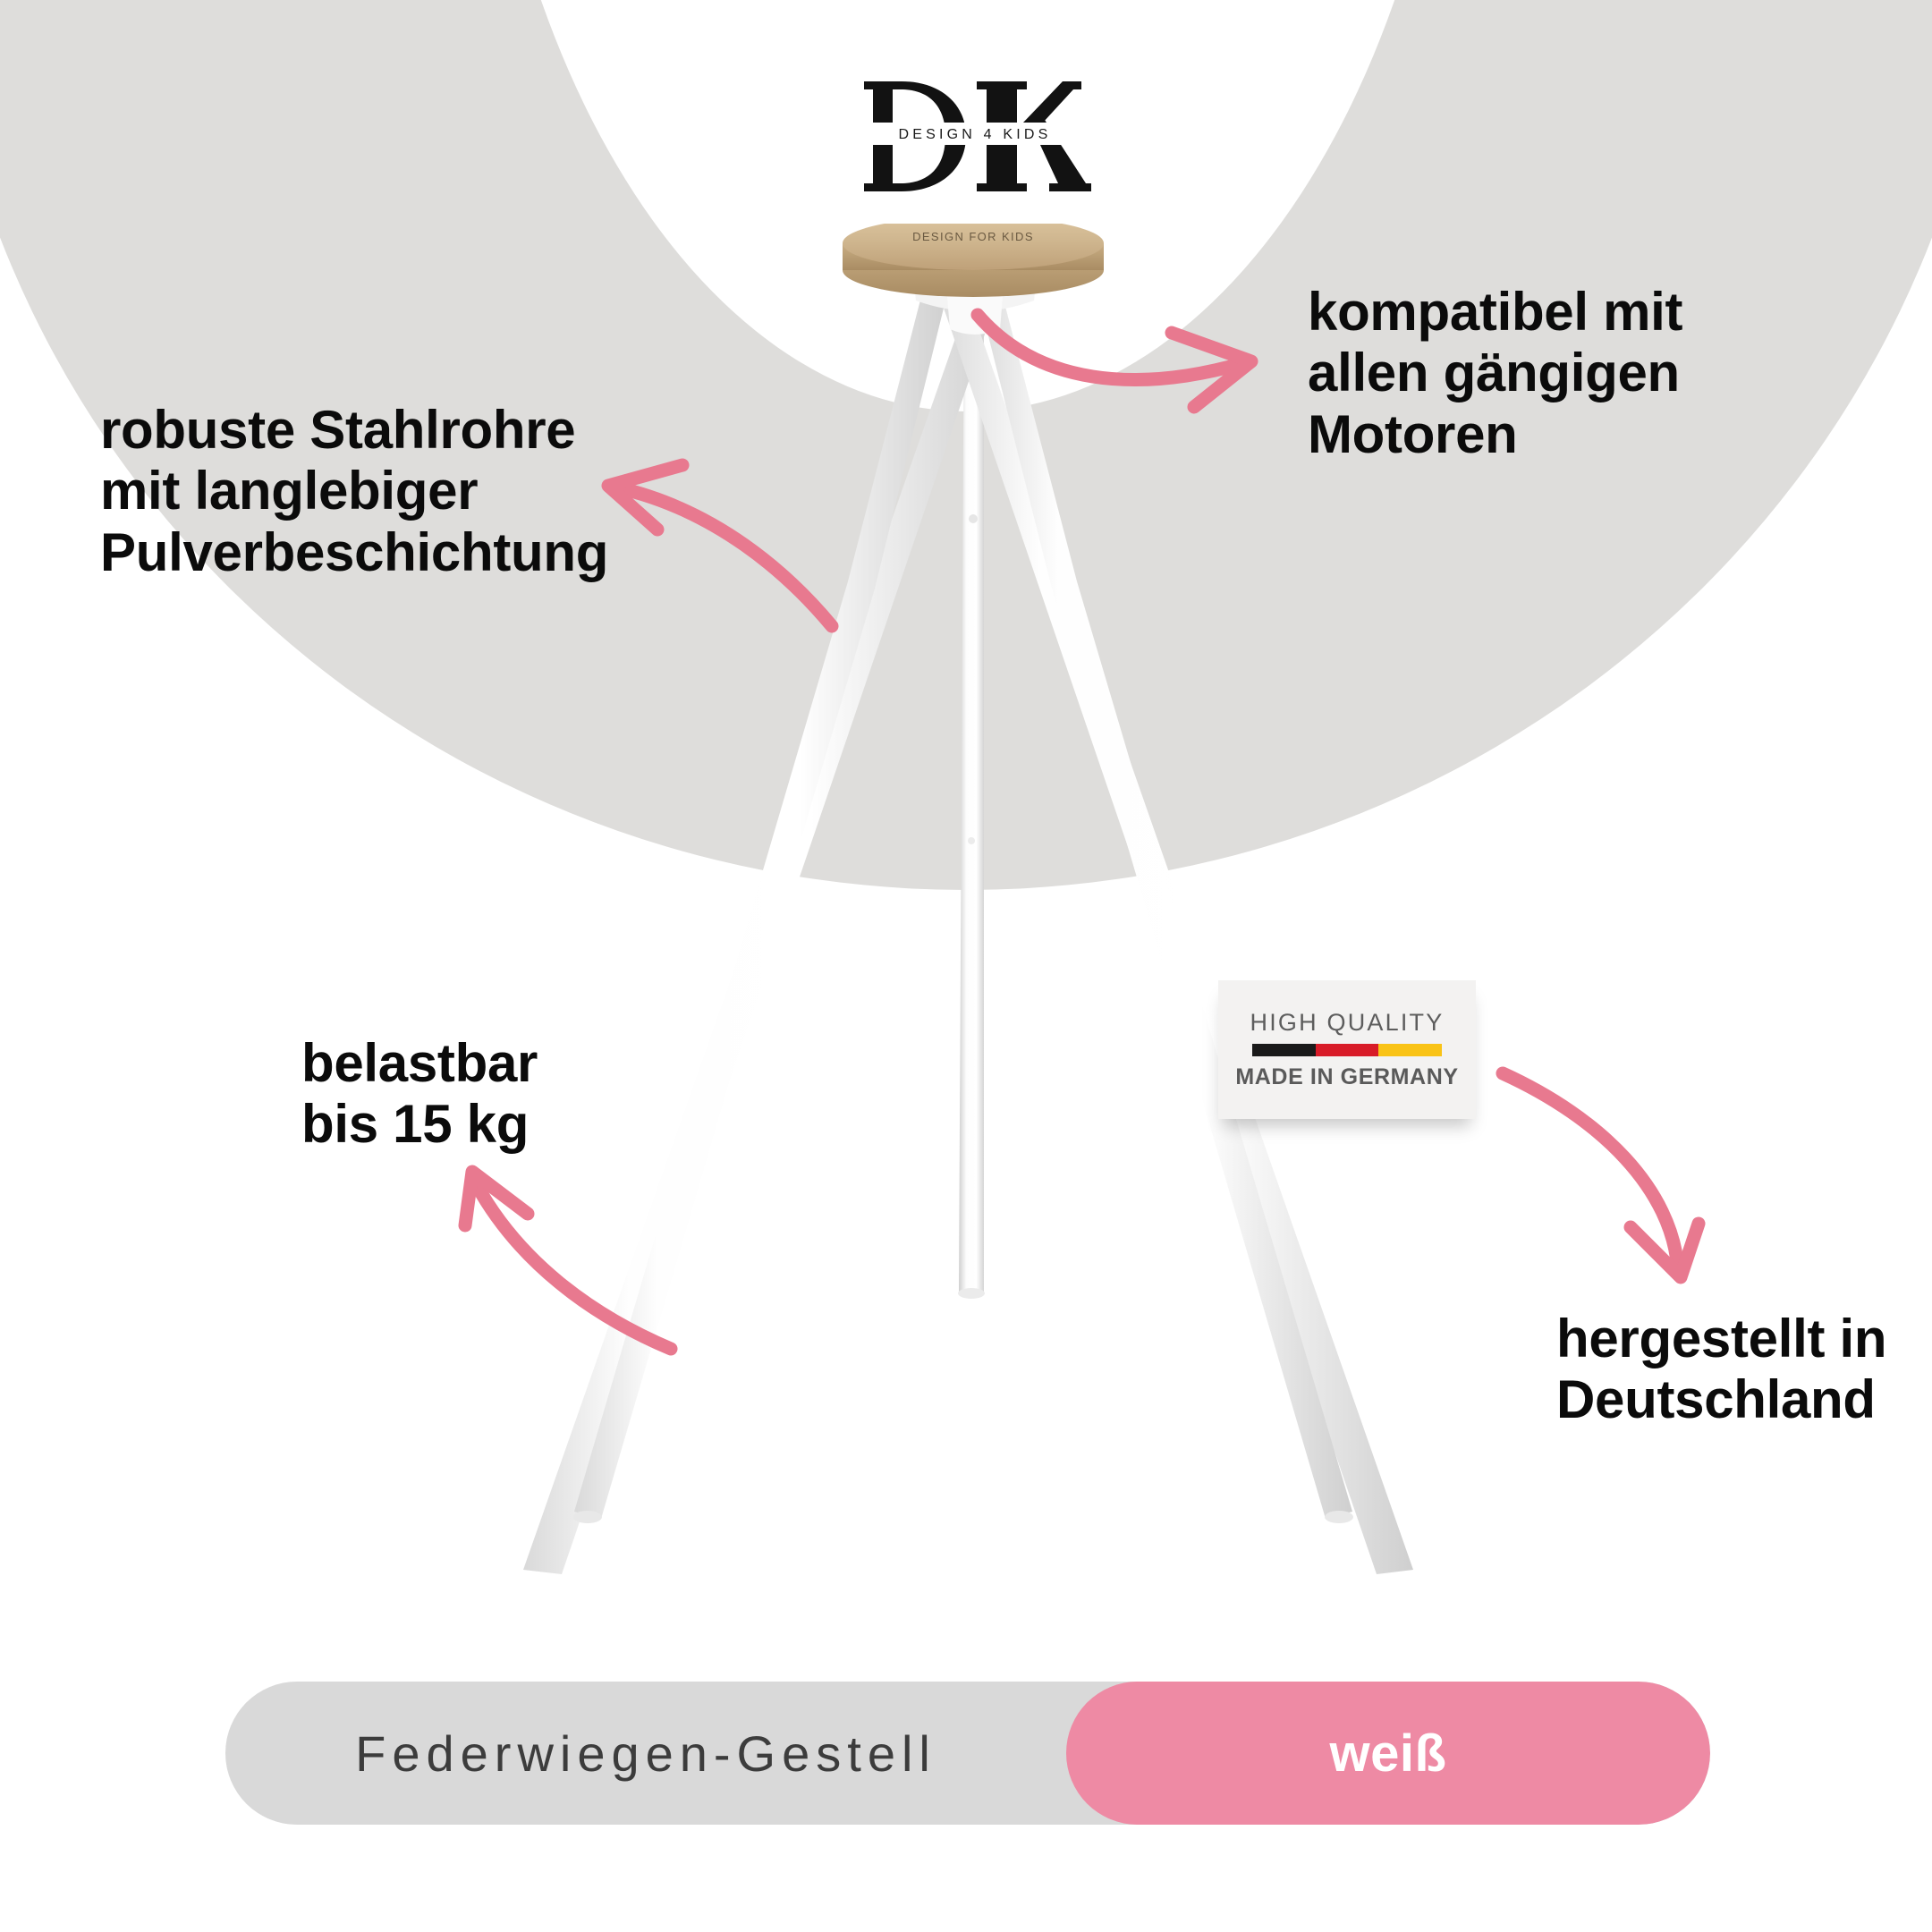  I want to click on product-name-label: Federwiegen-Gestell, so click(645, 1753).